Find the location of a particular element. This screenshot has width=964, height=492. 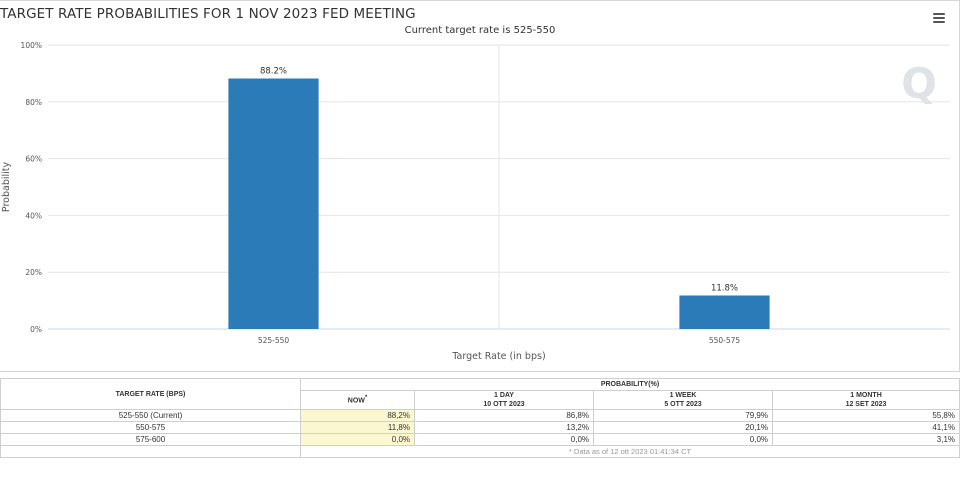

x-axis-title: Target Rate (in bps) is located at coordinates (498, 356).